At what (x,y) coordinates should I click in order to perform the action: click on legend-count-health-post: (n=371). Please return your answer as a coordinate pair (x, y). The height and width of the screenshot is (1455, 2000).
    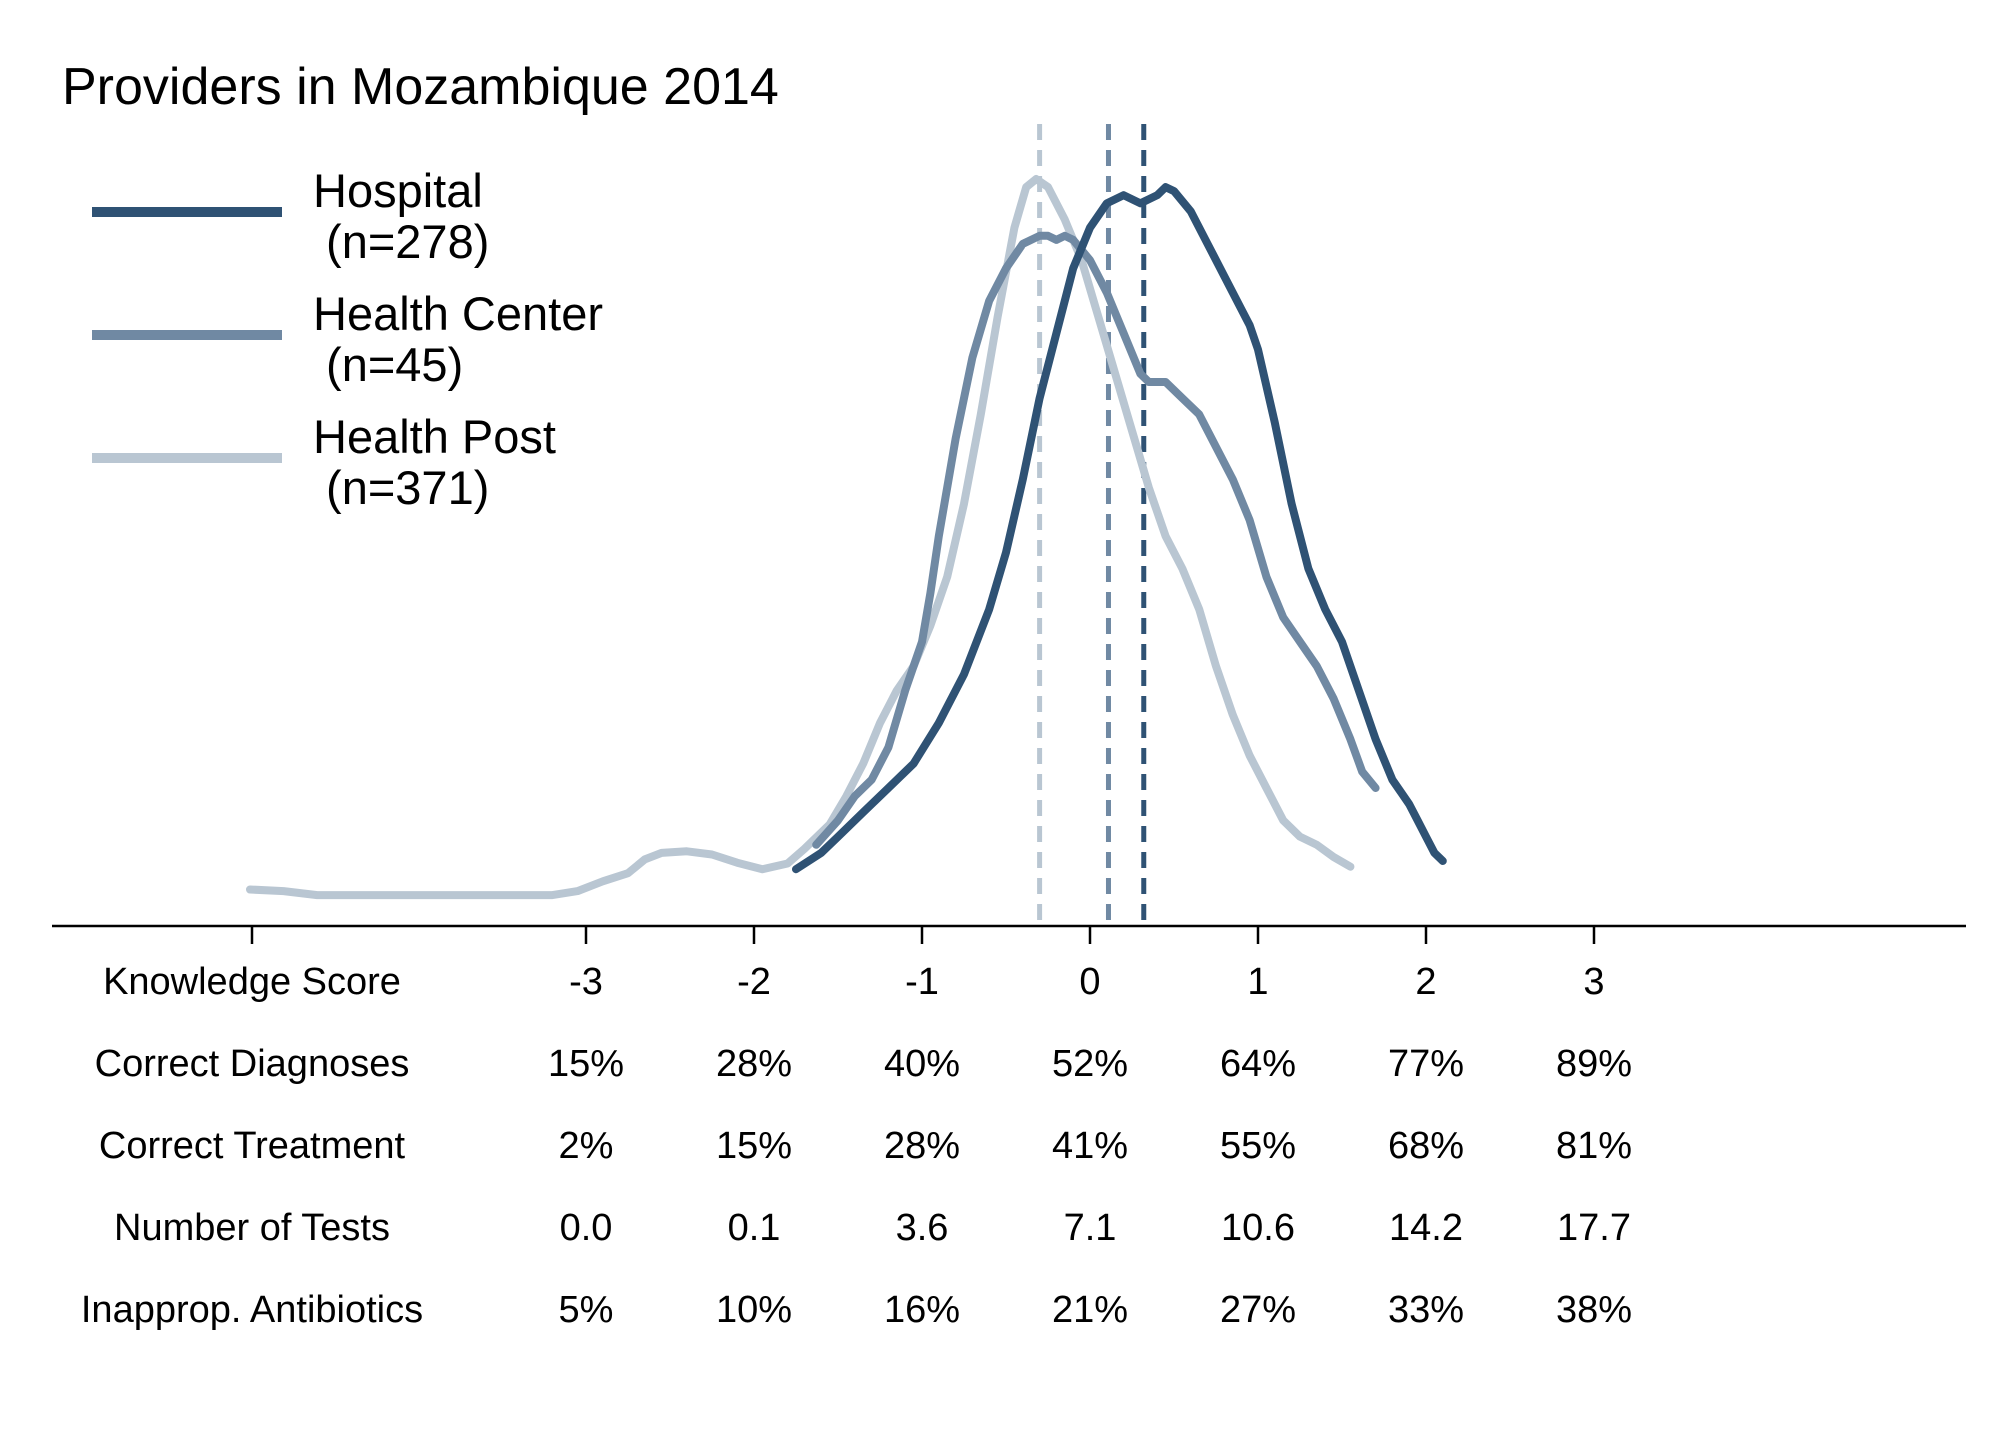
    Looking at the image, I should click on (401, 487).